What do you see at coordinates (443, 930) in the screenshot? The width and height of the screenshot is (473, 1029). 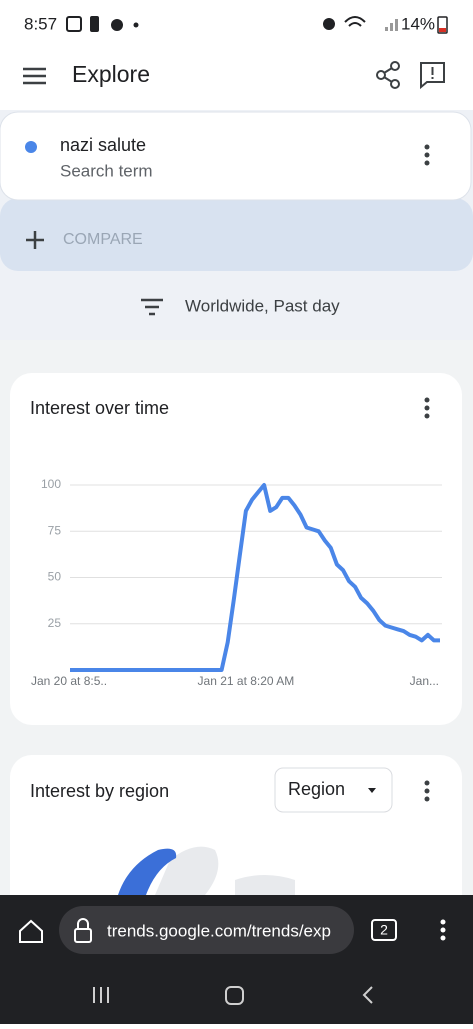 I see `browser-menu` at bounding box center [443, 930].